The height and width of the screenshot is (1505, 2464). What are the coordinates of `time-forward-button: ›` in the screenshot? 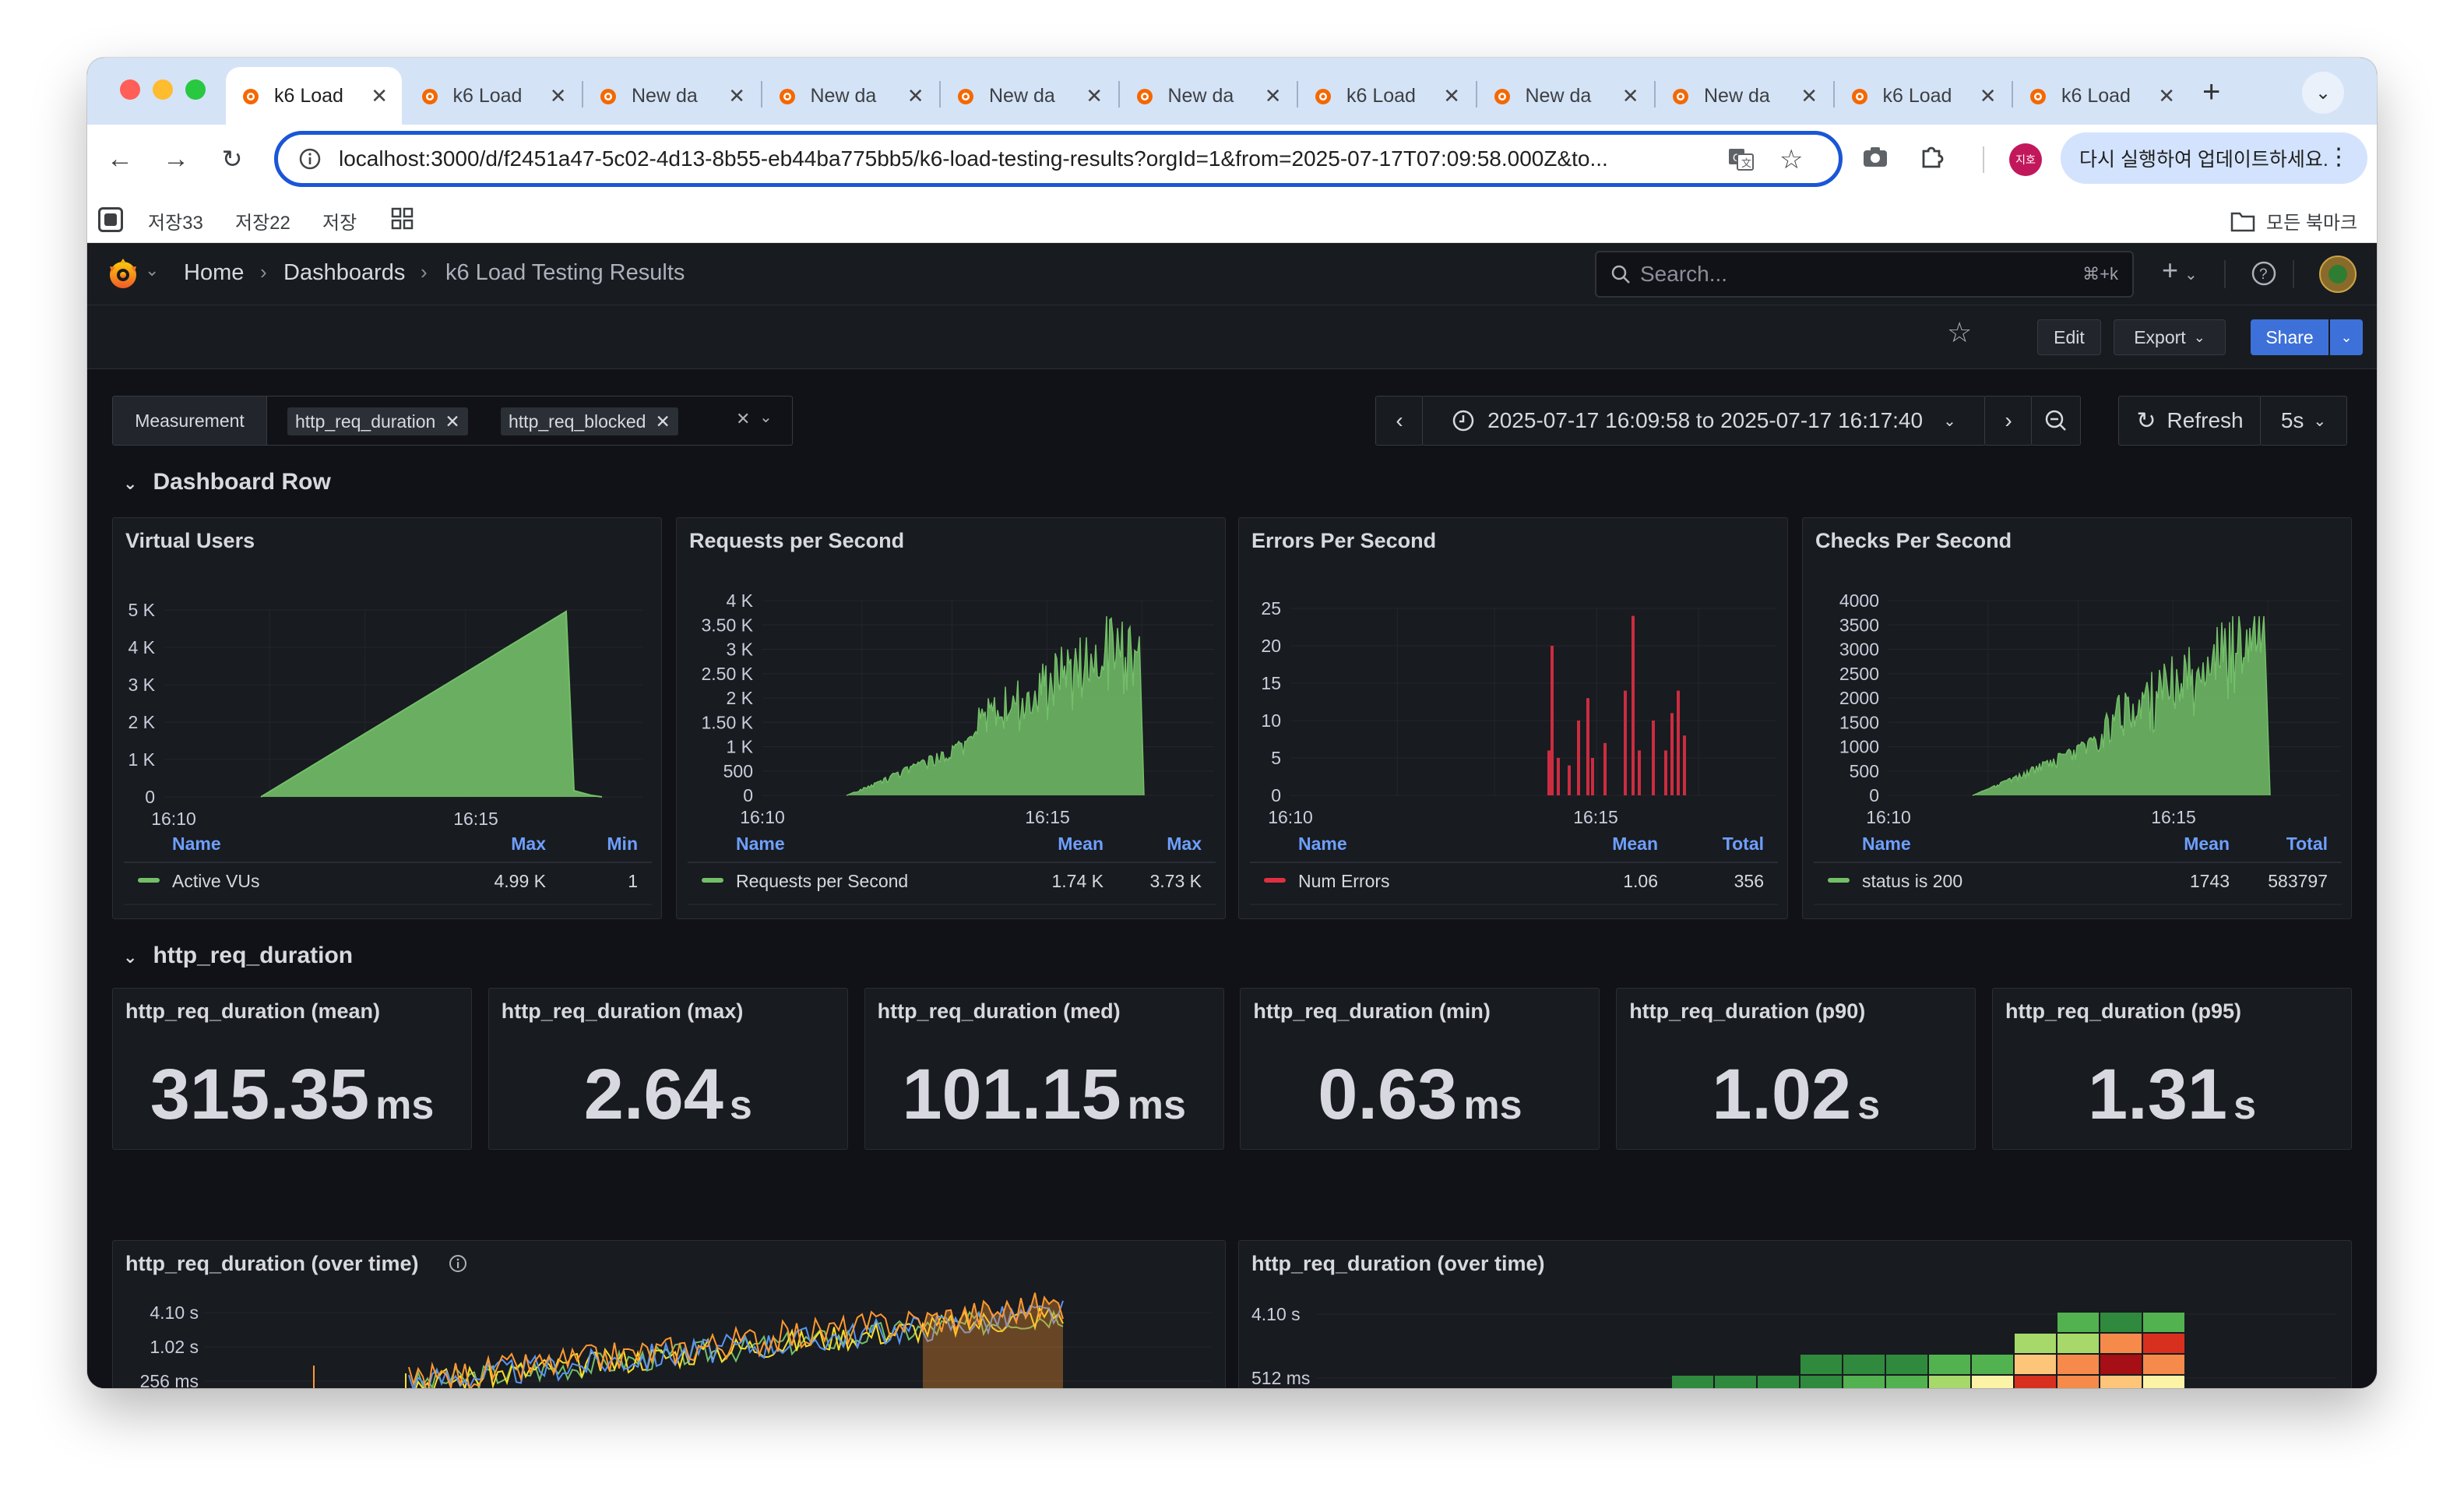 It's located at (2008, 421).